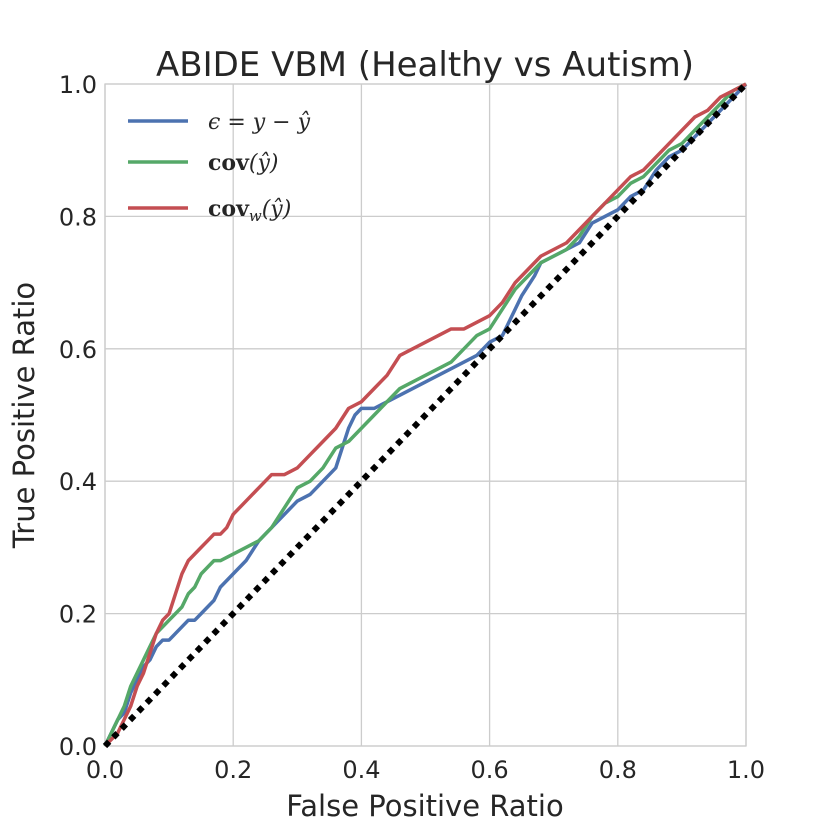  I want to click on legend-label-cov-w-bold: cov, so click(229, 209).